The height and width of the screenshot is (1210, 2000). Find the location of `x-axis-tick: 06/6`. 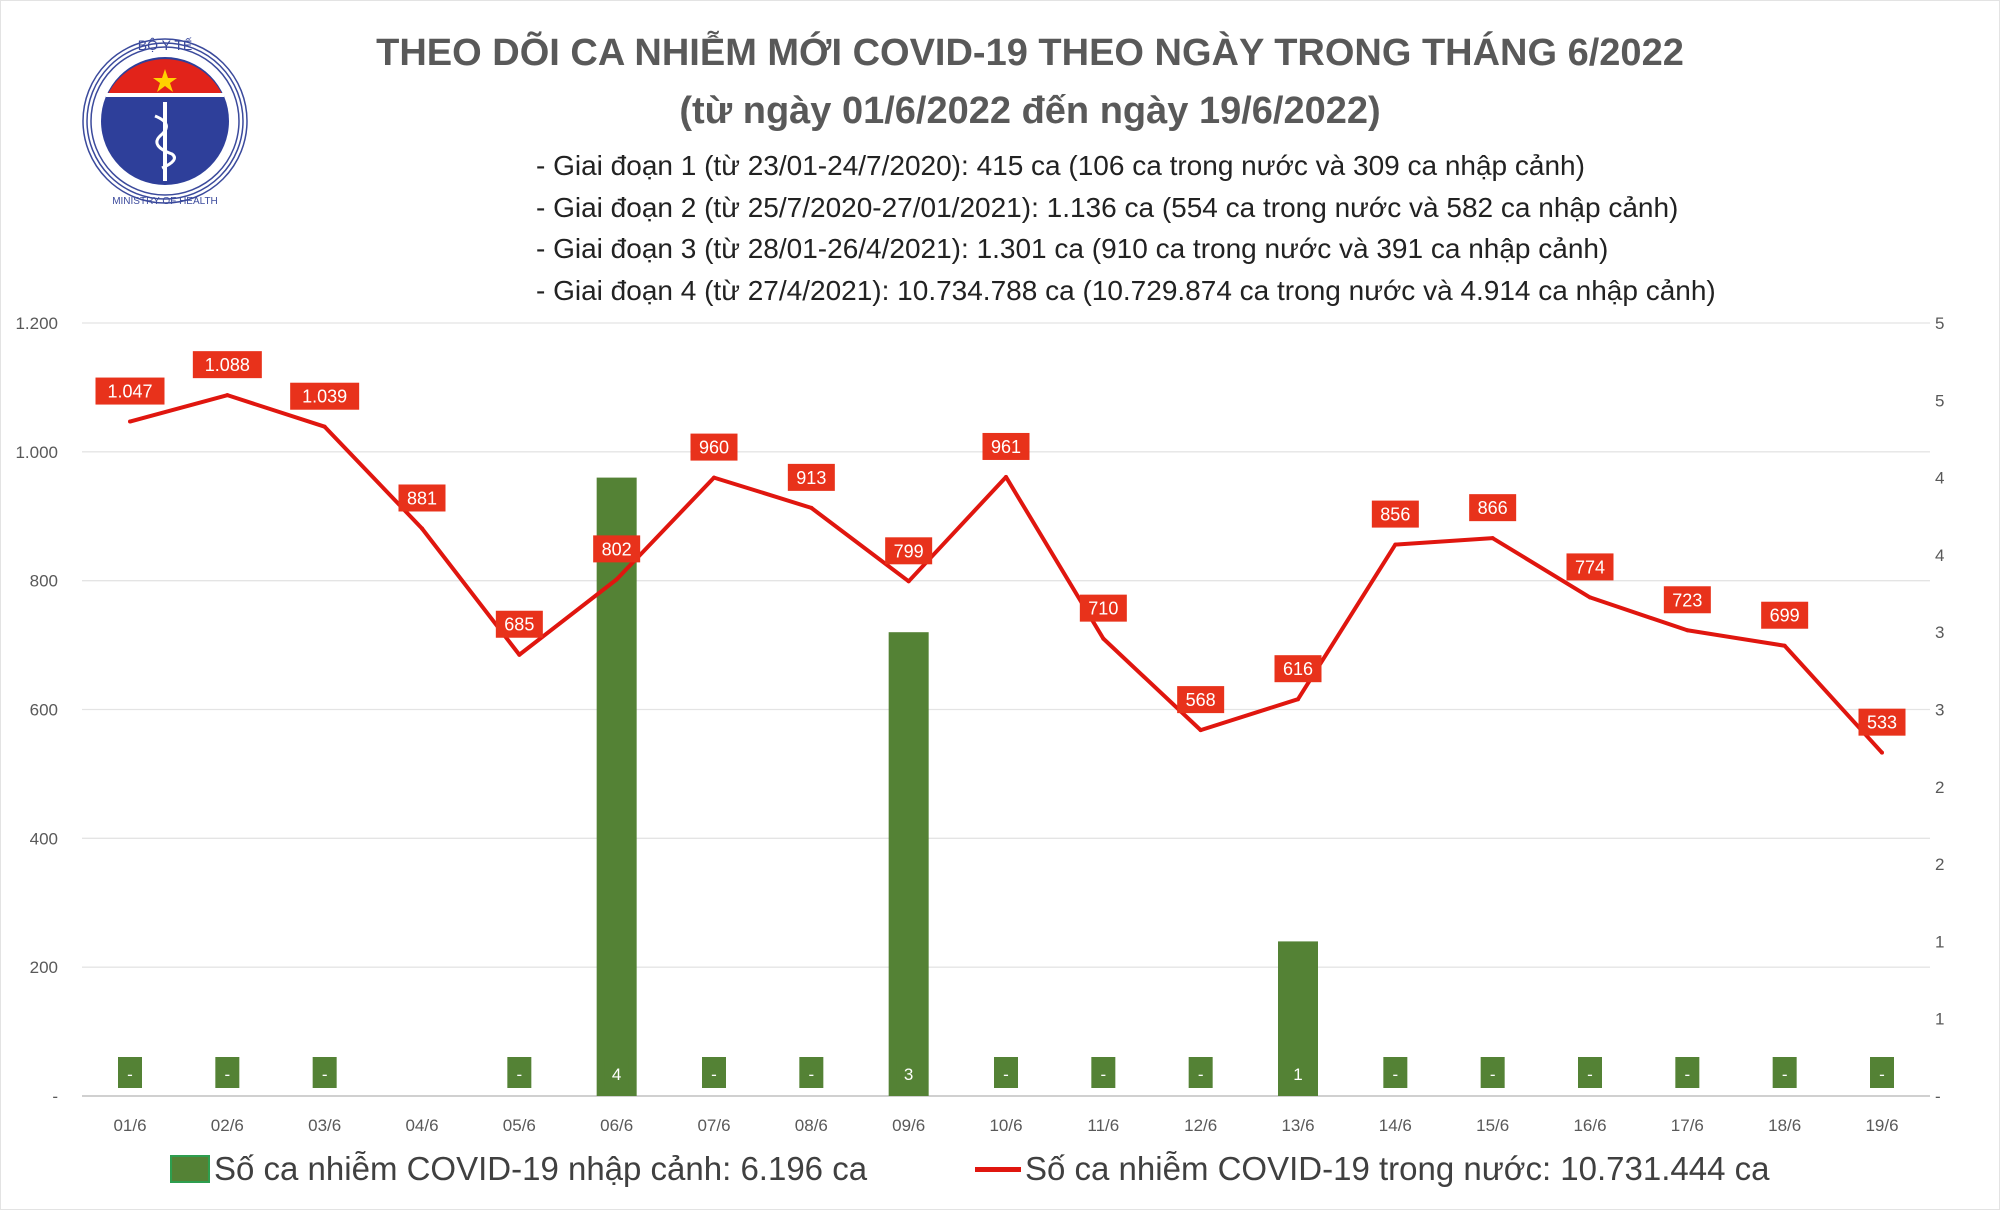

x-axis-tick: 06/6 is located at coordinates (616, 1125).